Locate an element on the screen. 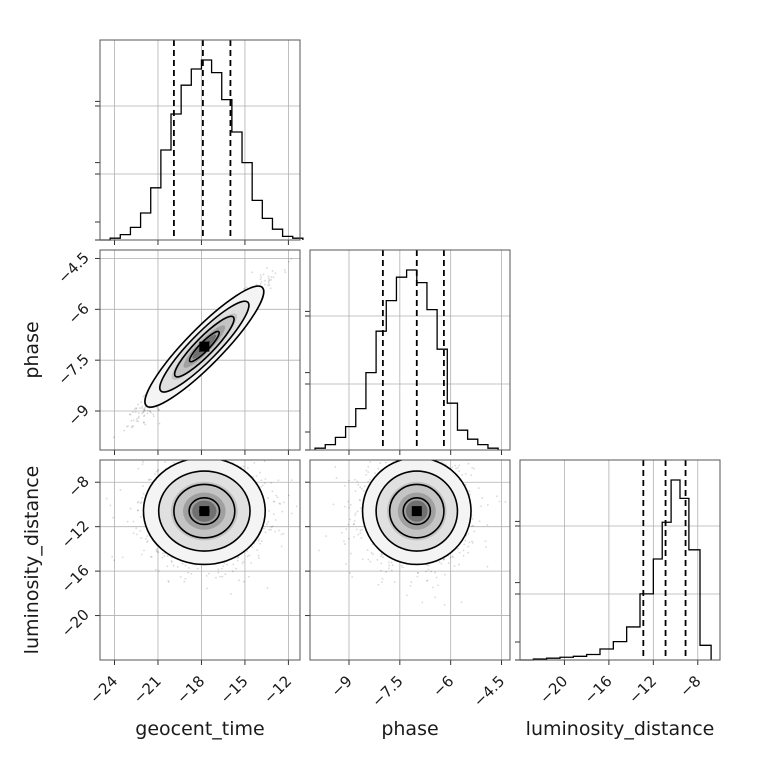  x-tick-label: −12 is located at coordinates (277, 689).